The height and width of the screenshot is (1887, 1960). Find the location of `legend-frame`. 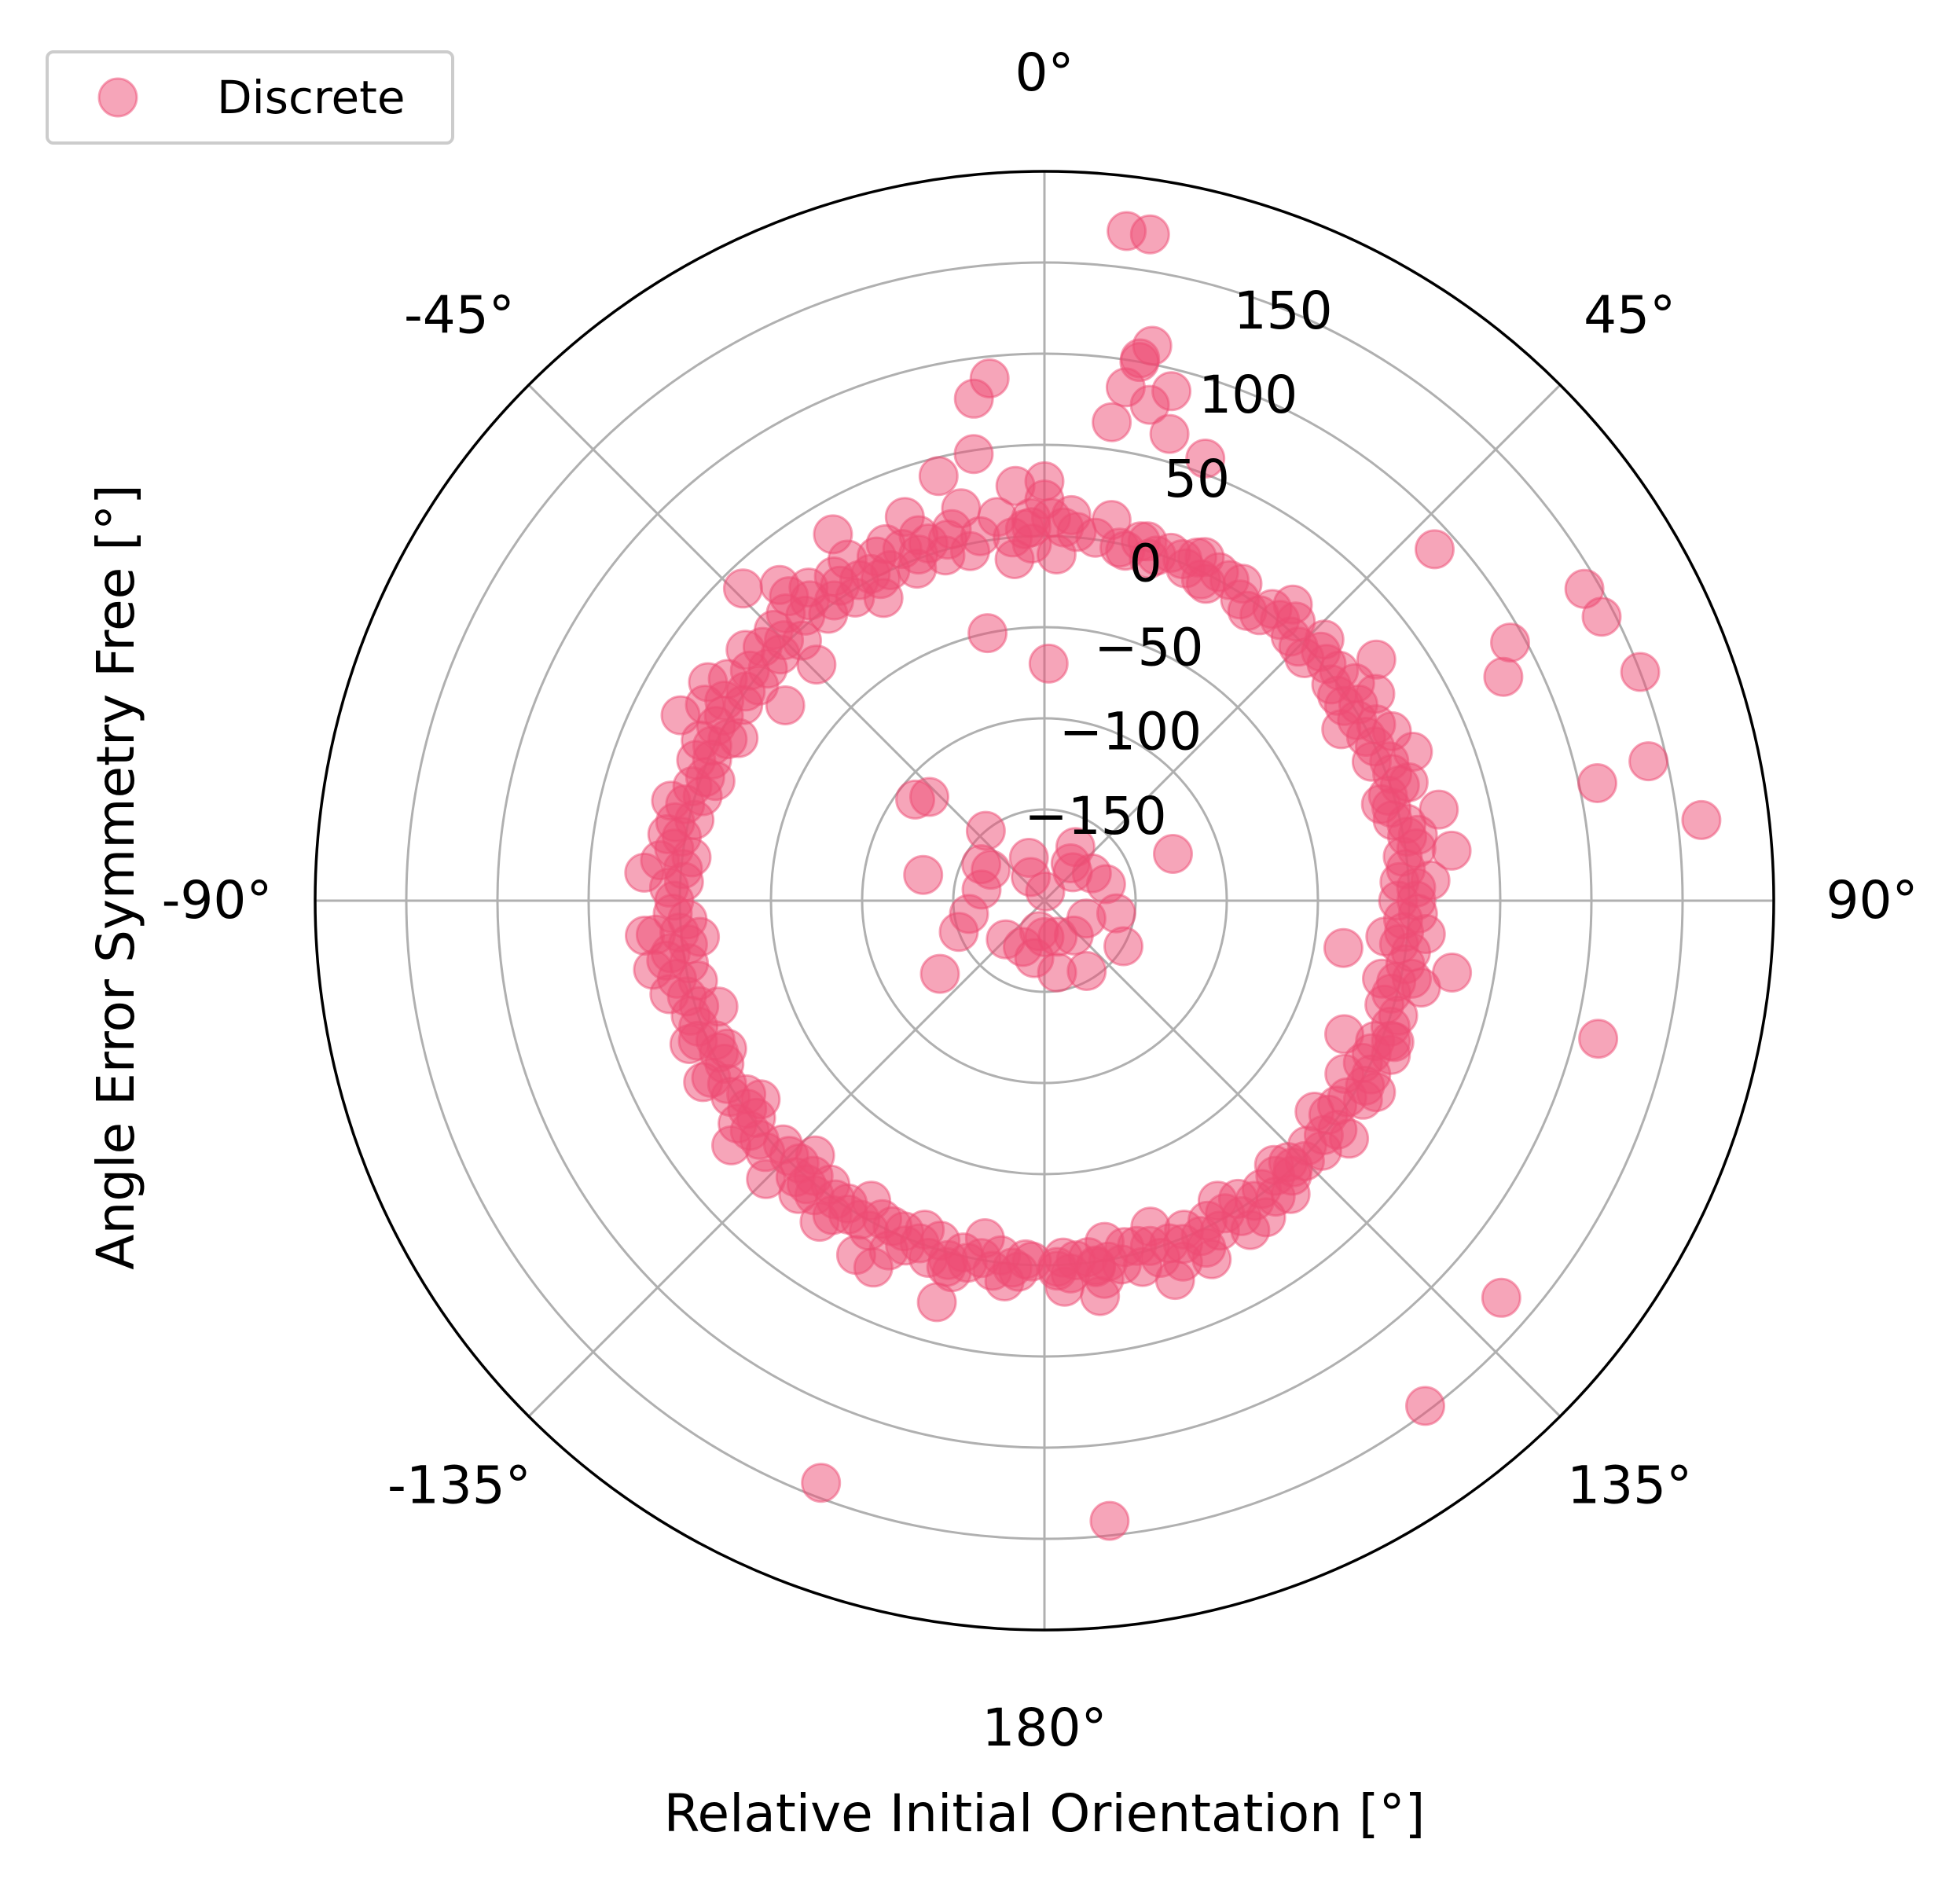

legend-frame is located at coordinates (250, 97).